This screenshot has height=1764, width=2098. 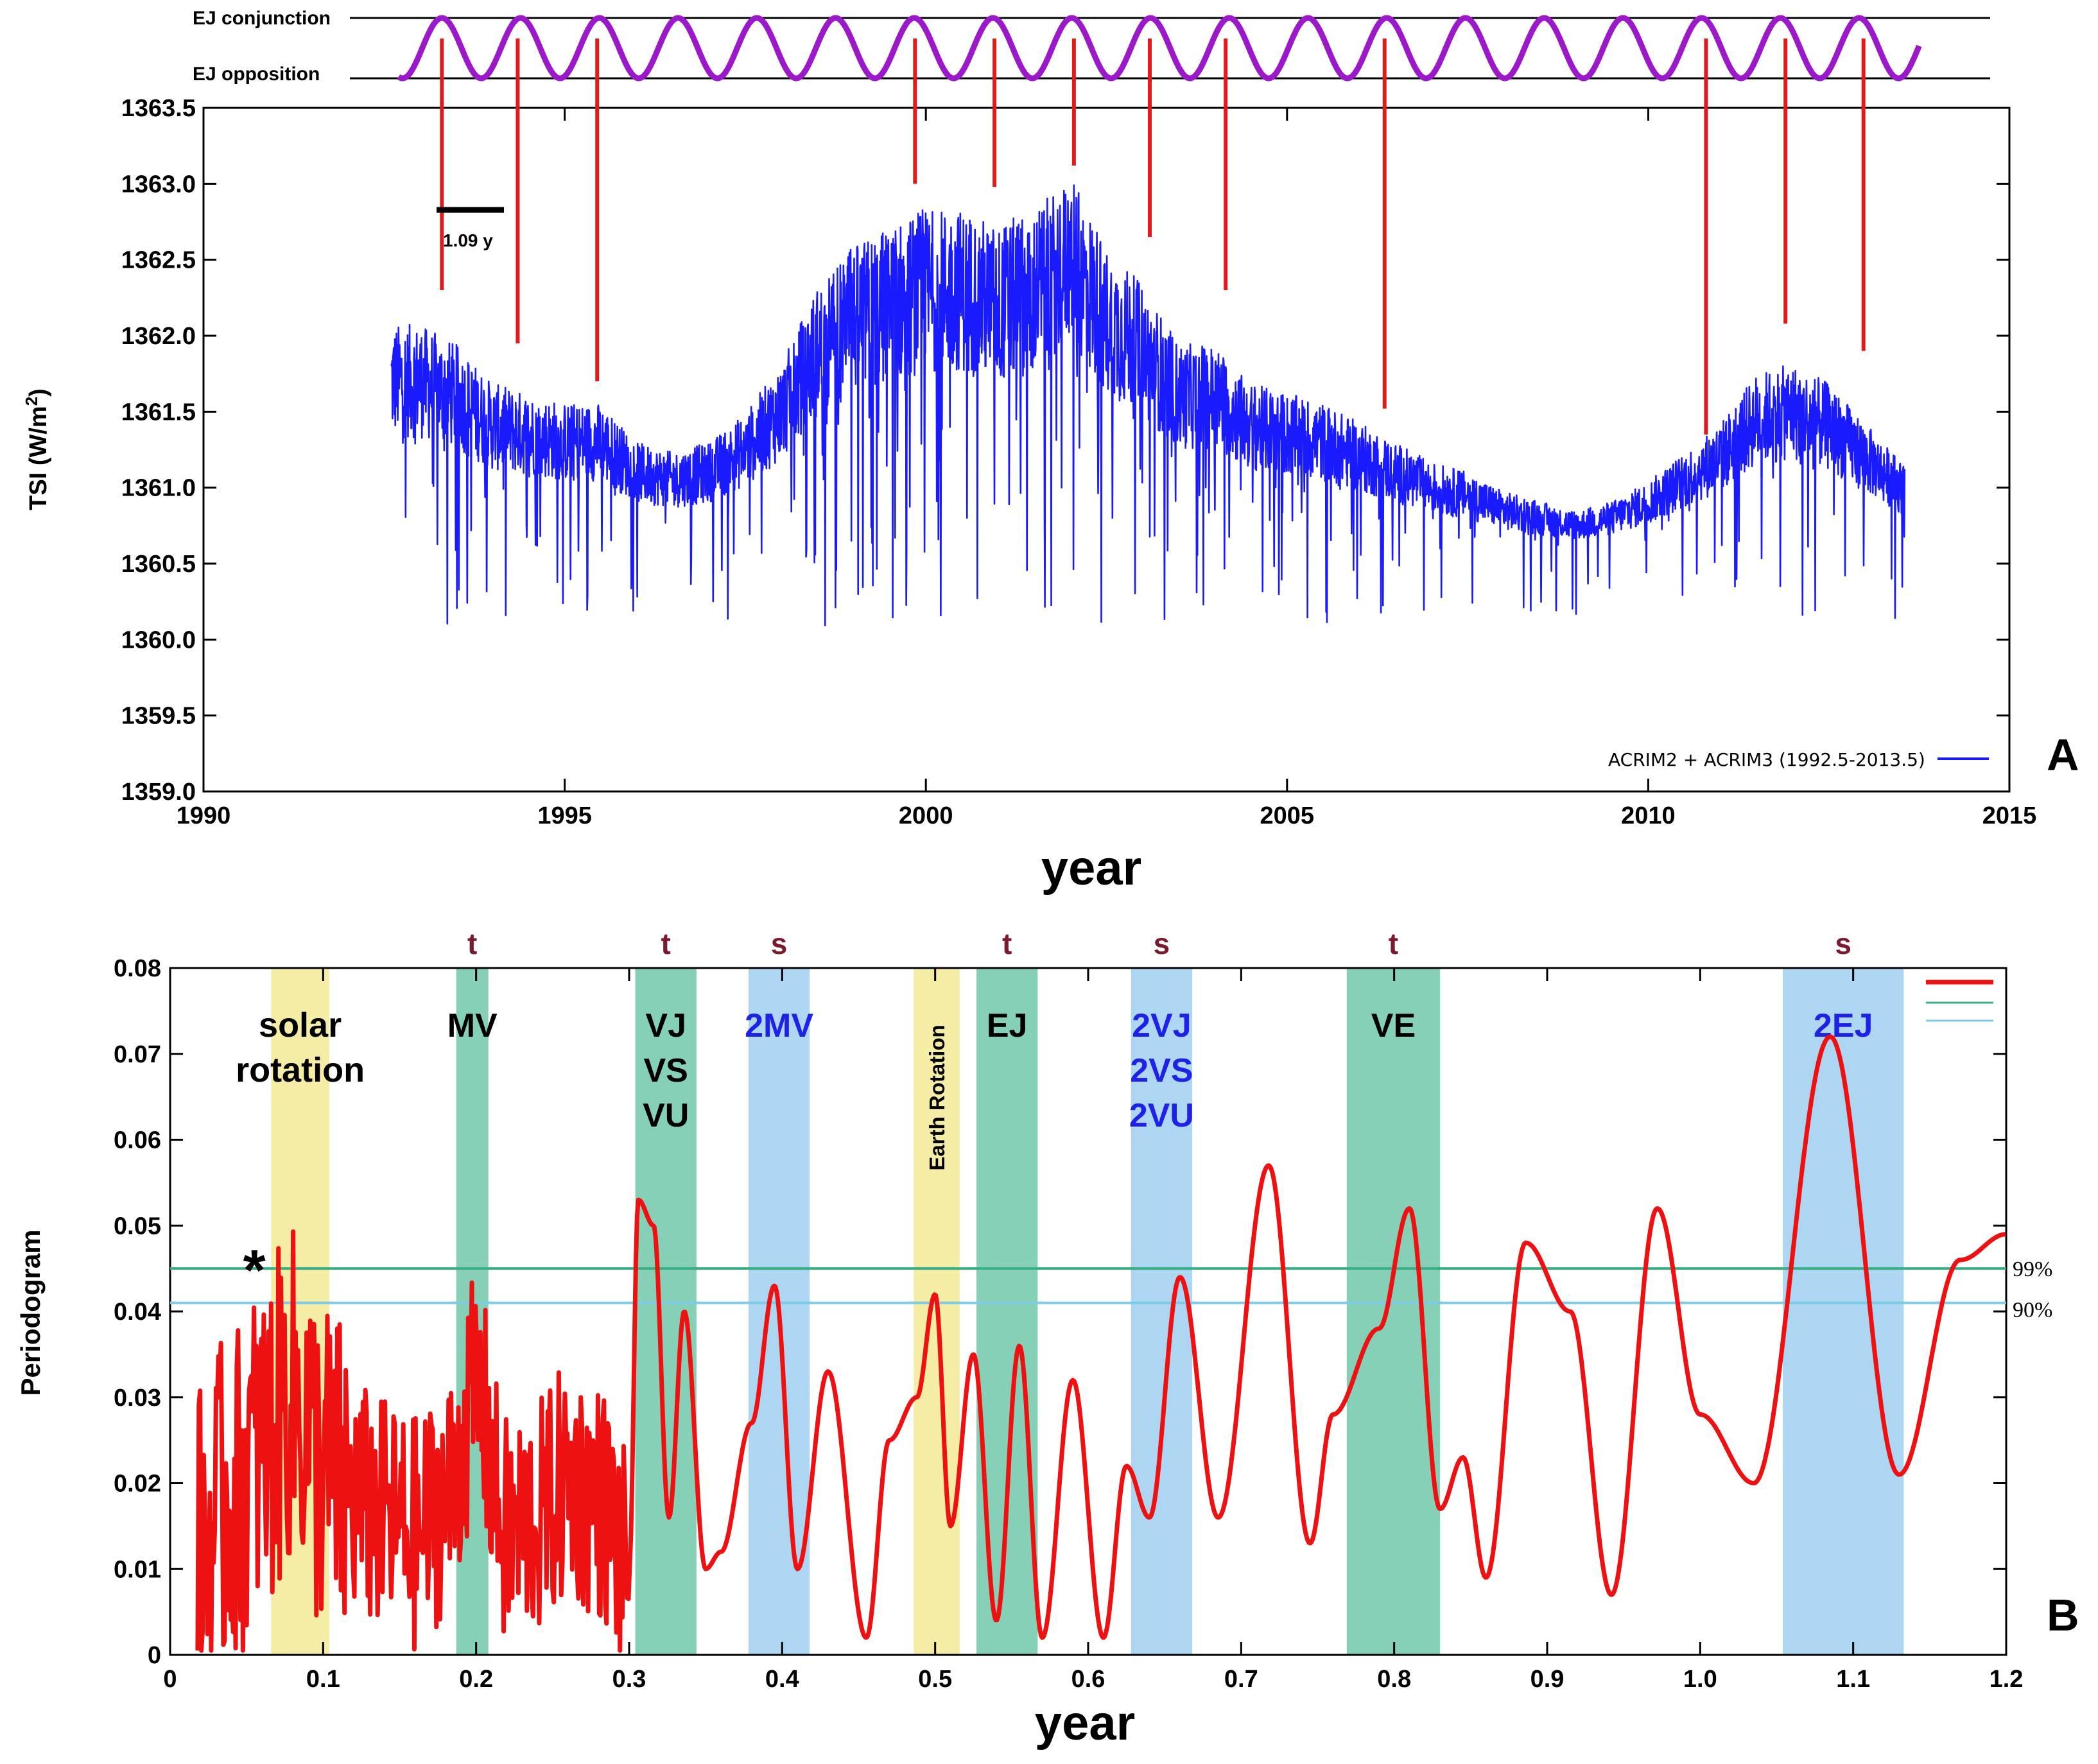 I want to click on x-tick-label: 0.5, so click(x=935, y=1680).